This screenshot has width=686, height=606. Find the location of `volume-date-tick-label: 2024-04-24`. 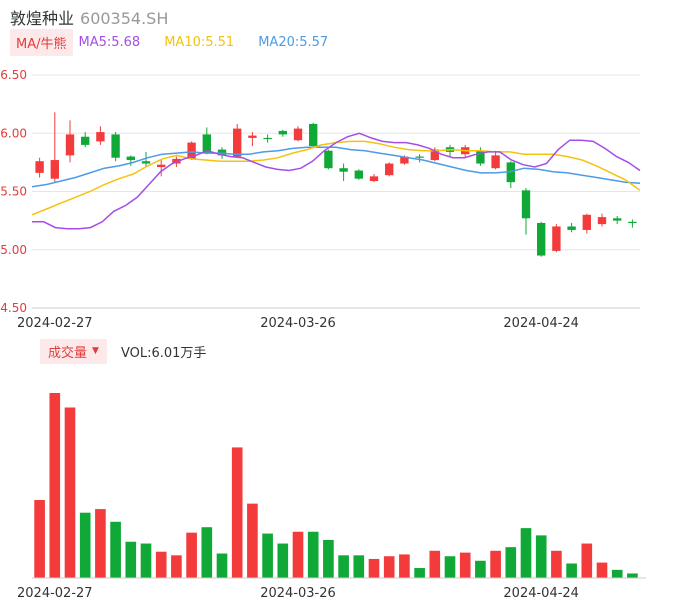

volume-date-tick-label: 2024-04-24 is located at coordinates (541, 593).